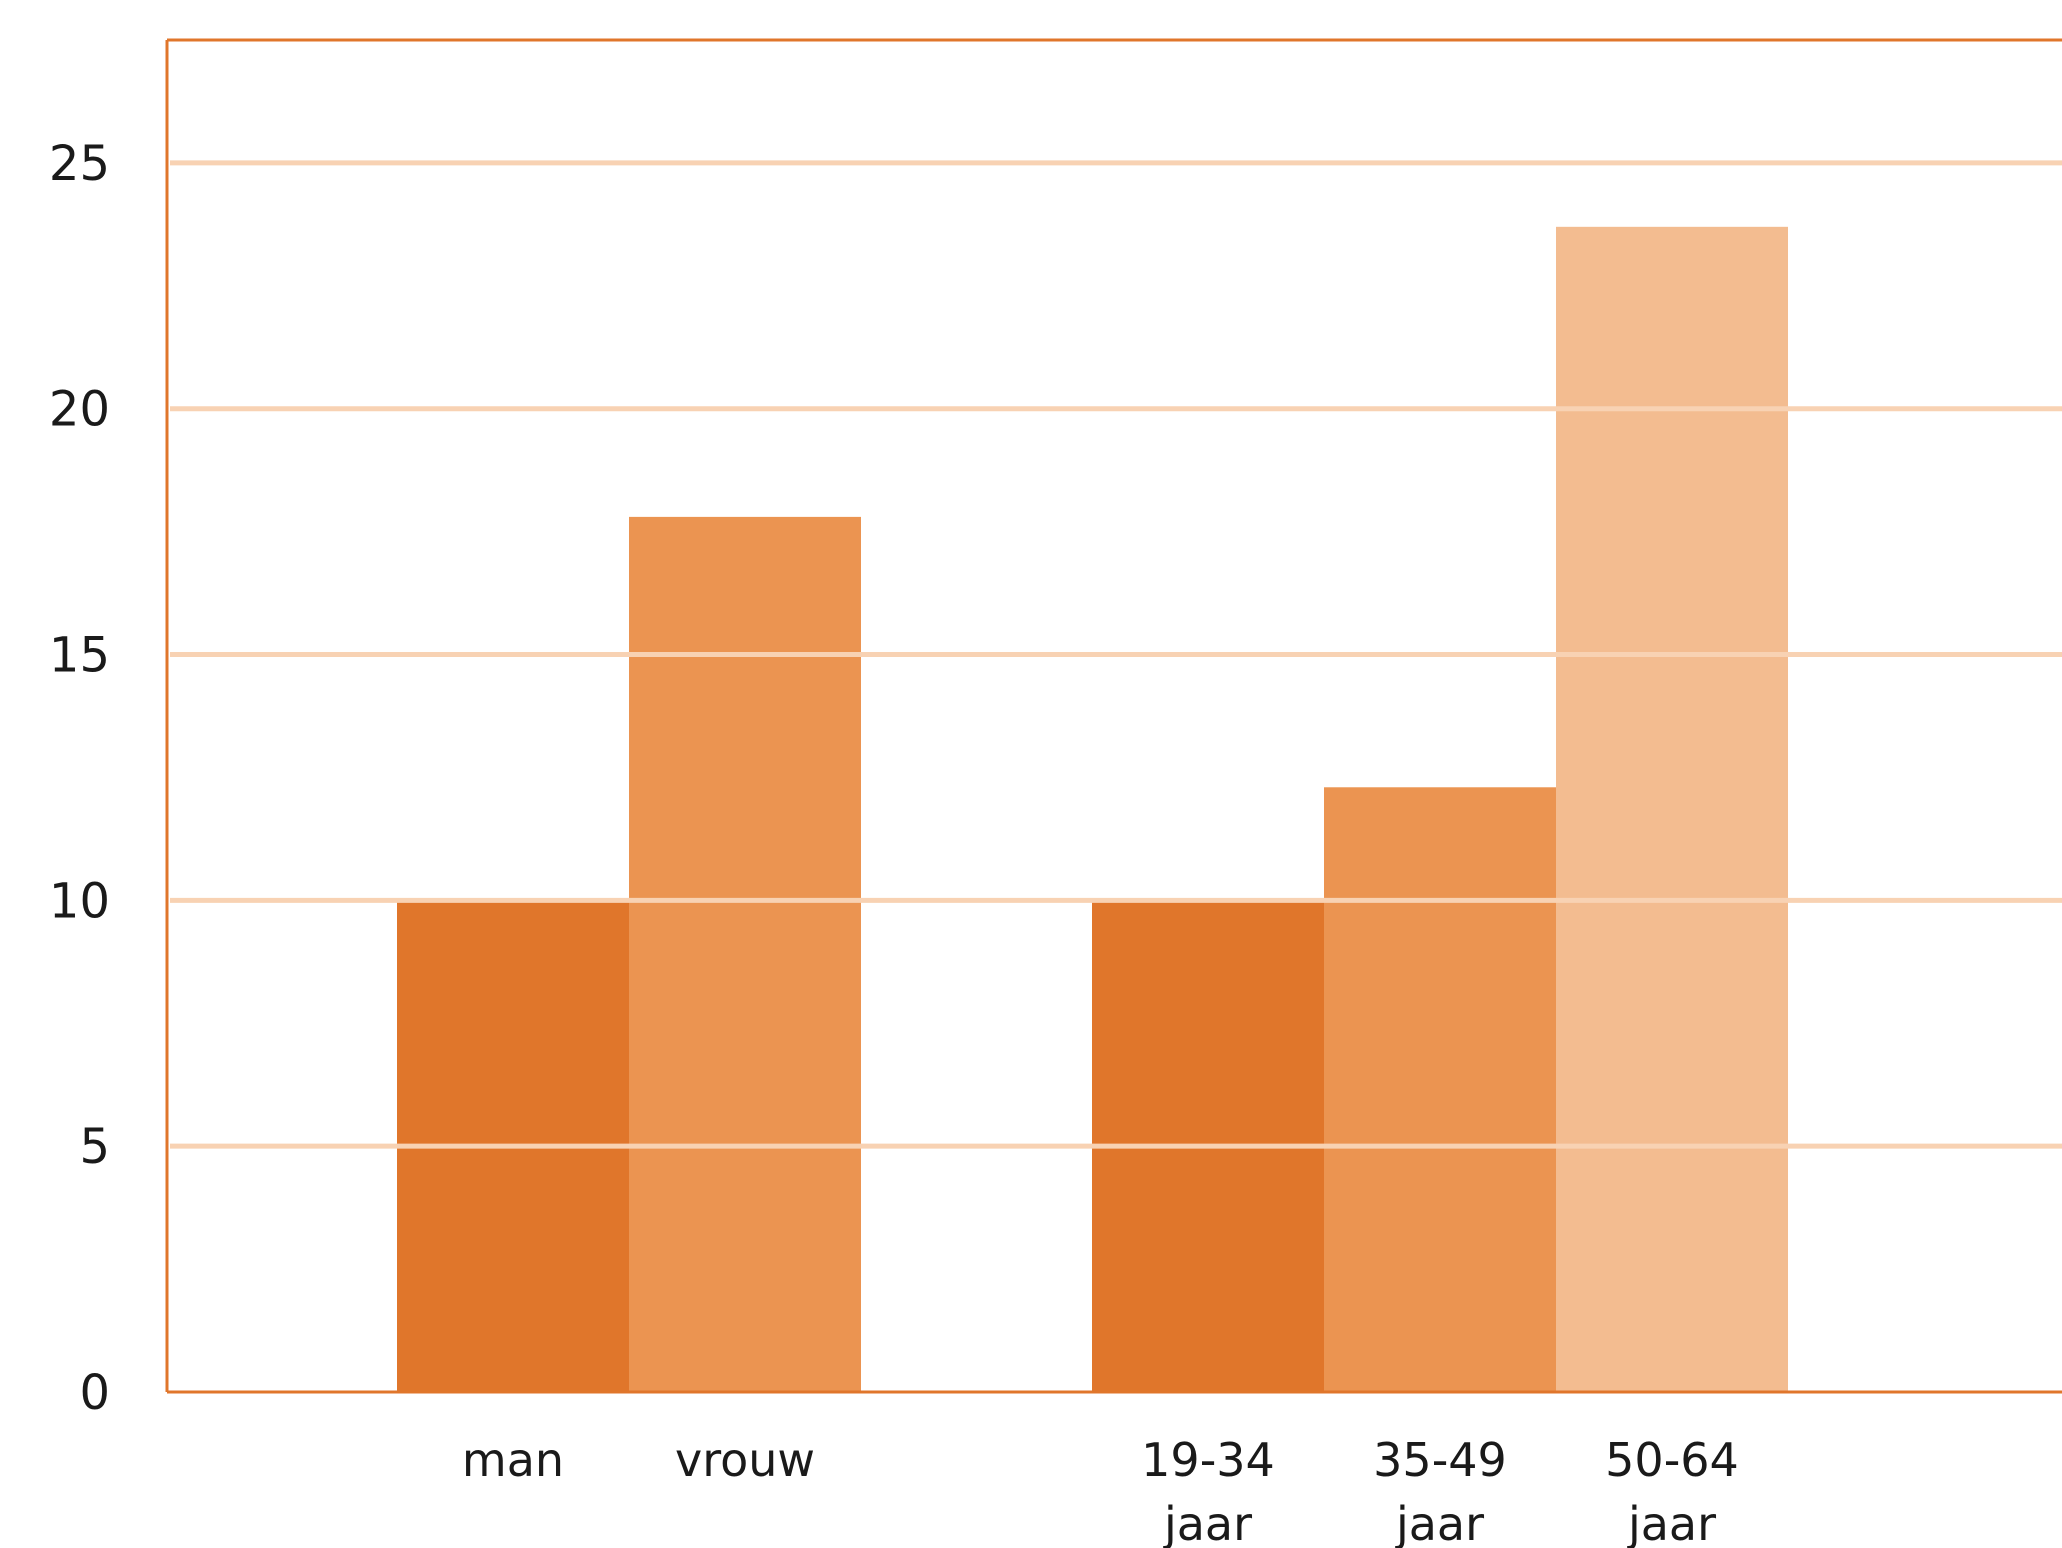  I want to click on x-category-label: vrouw, so click(745, 1460).